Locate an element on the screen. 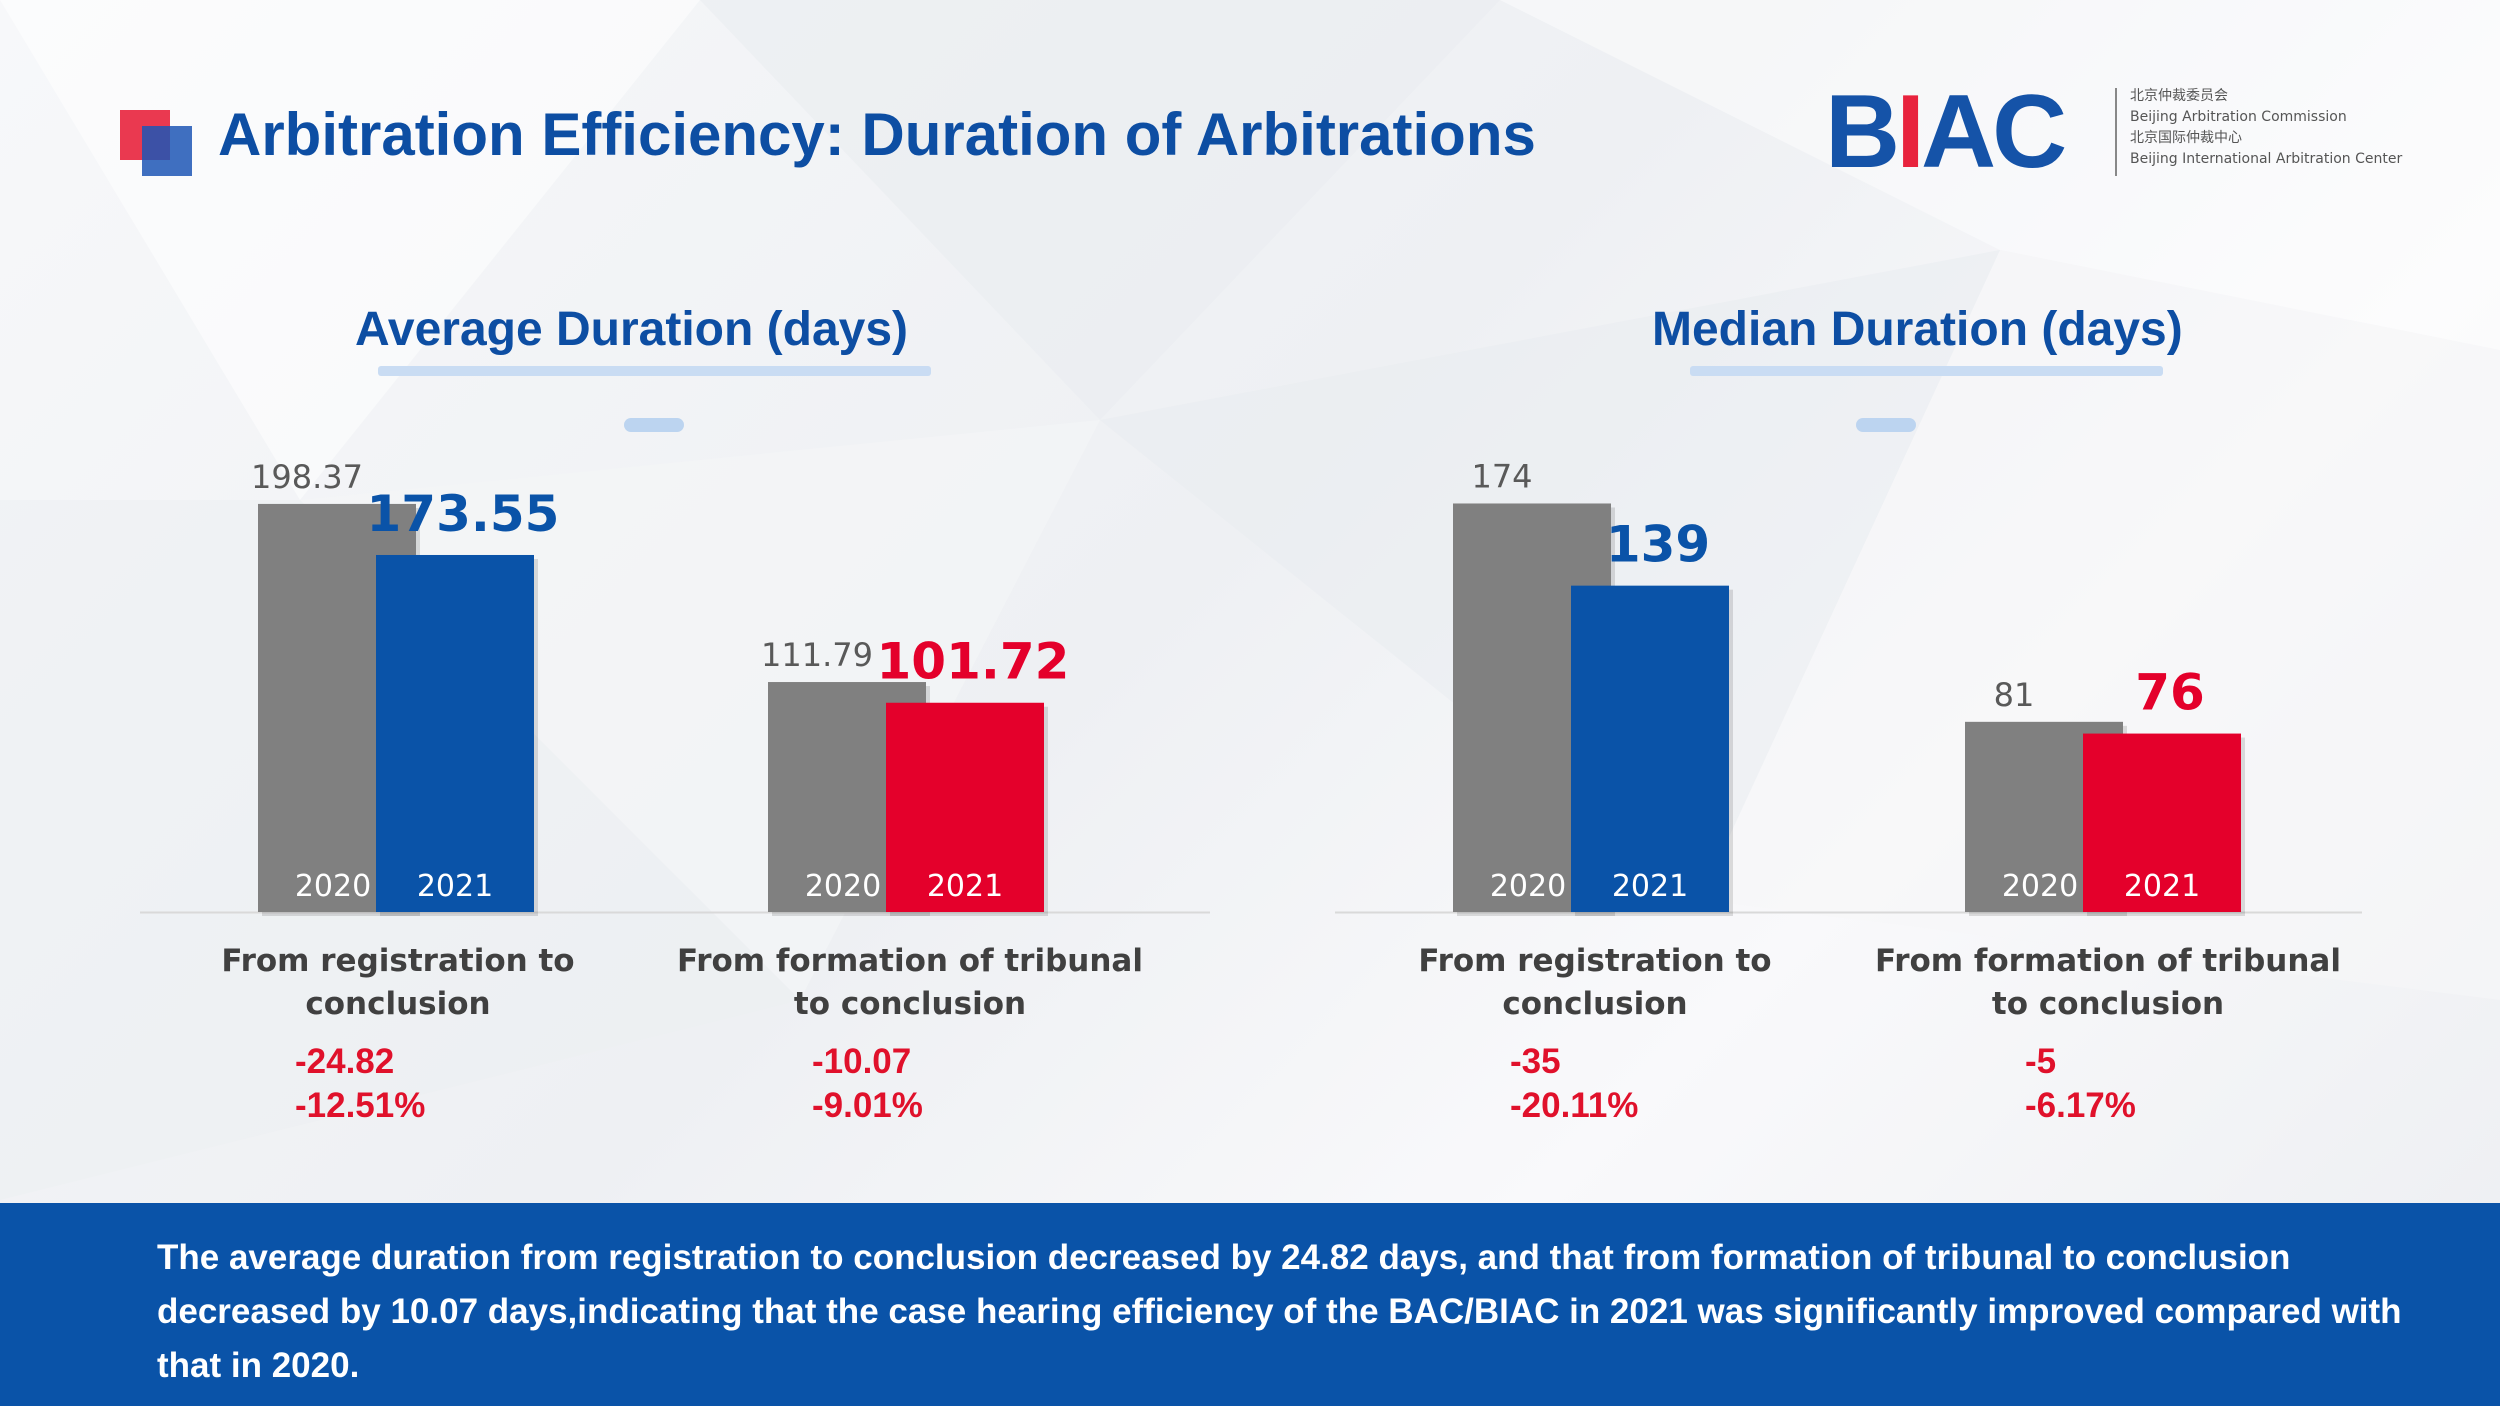  value-label-2020-cat2: 81 is located at coordinates (2014, 695).